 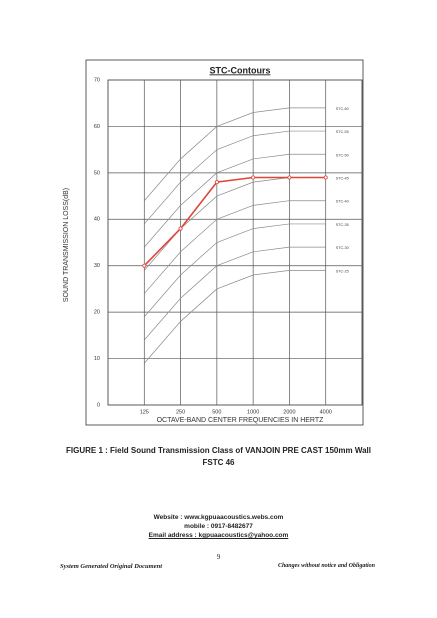 I want to click on contour-label: STC-50, so click(x=342, y=155).